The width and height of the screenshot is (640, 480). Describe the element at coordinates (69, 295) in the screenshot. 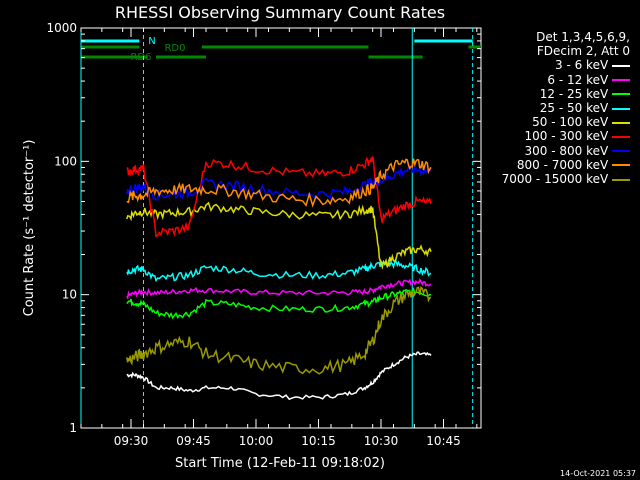

I see `y-tick-label: 10` at that location.